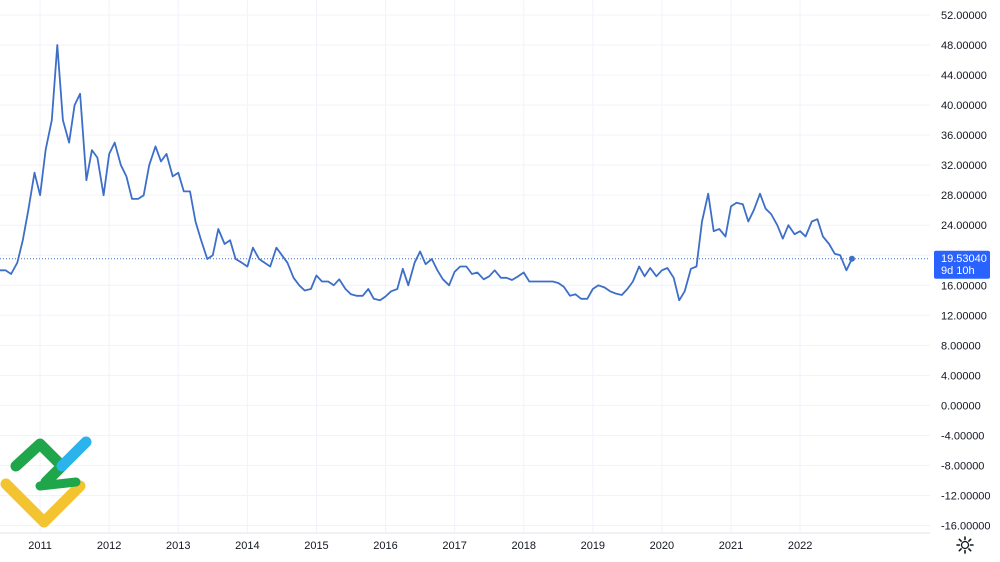  I want to click on y-tick-label: 32.00000, so click(964, 166).